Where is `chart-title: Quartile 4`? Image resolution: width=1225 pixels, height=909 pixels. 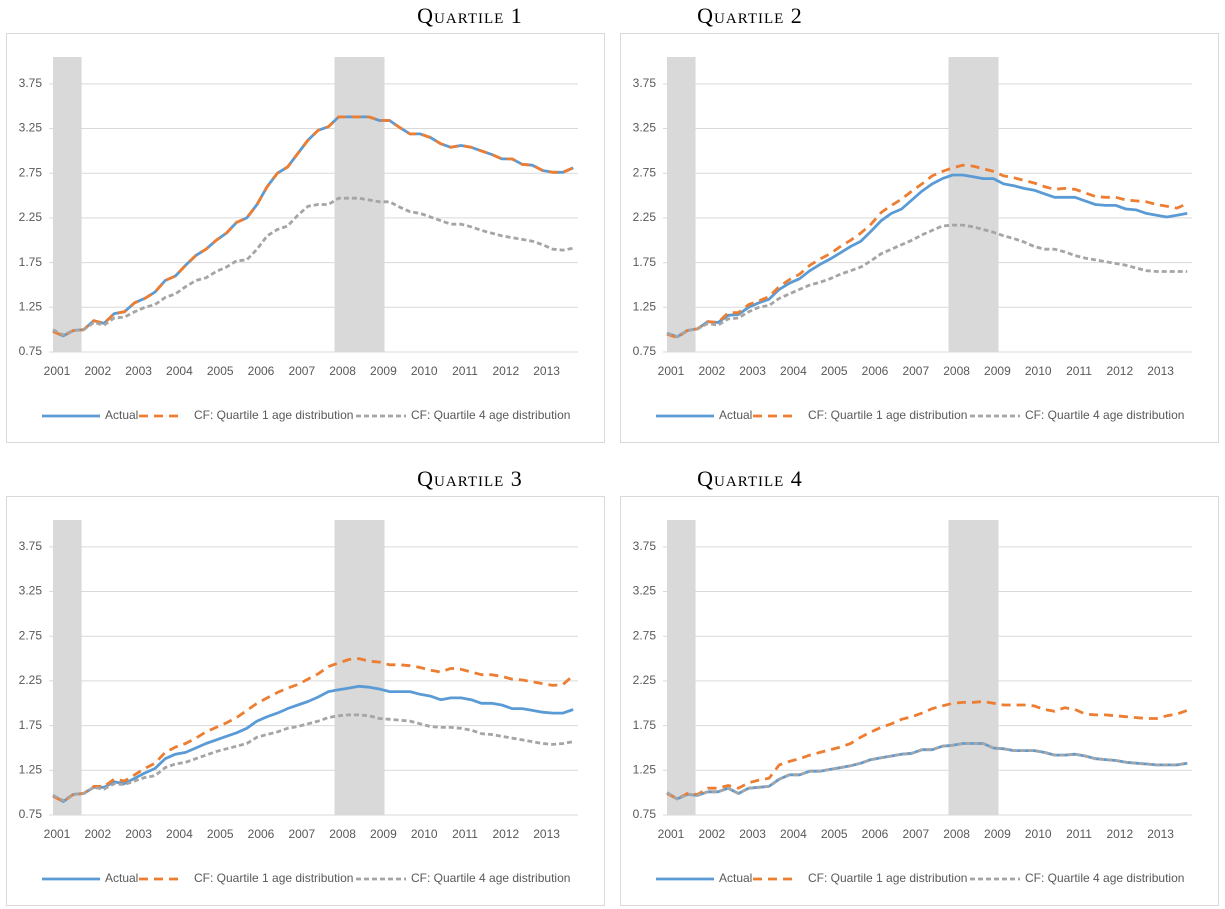 chart-title: Quartile 4 is located at coordinates (750, 478).